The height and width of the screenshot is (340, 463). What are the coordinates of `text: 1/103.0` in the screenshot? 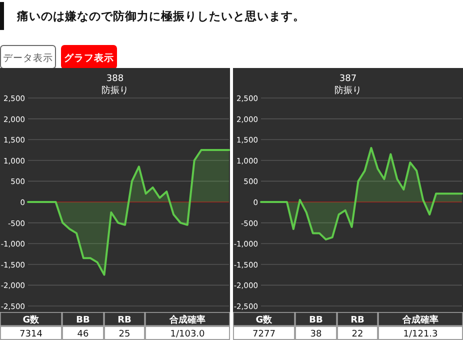 It's located at (188, 335).